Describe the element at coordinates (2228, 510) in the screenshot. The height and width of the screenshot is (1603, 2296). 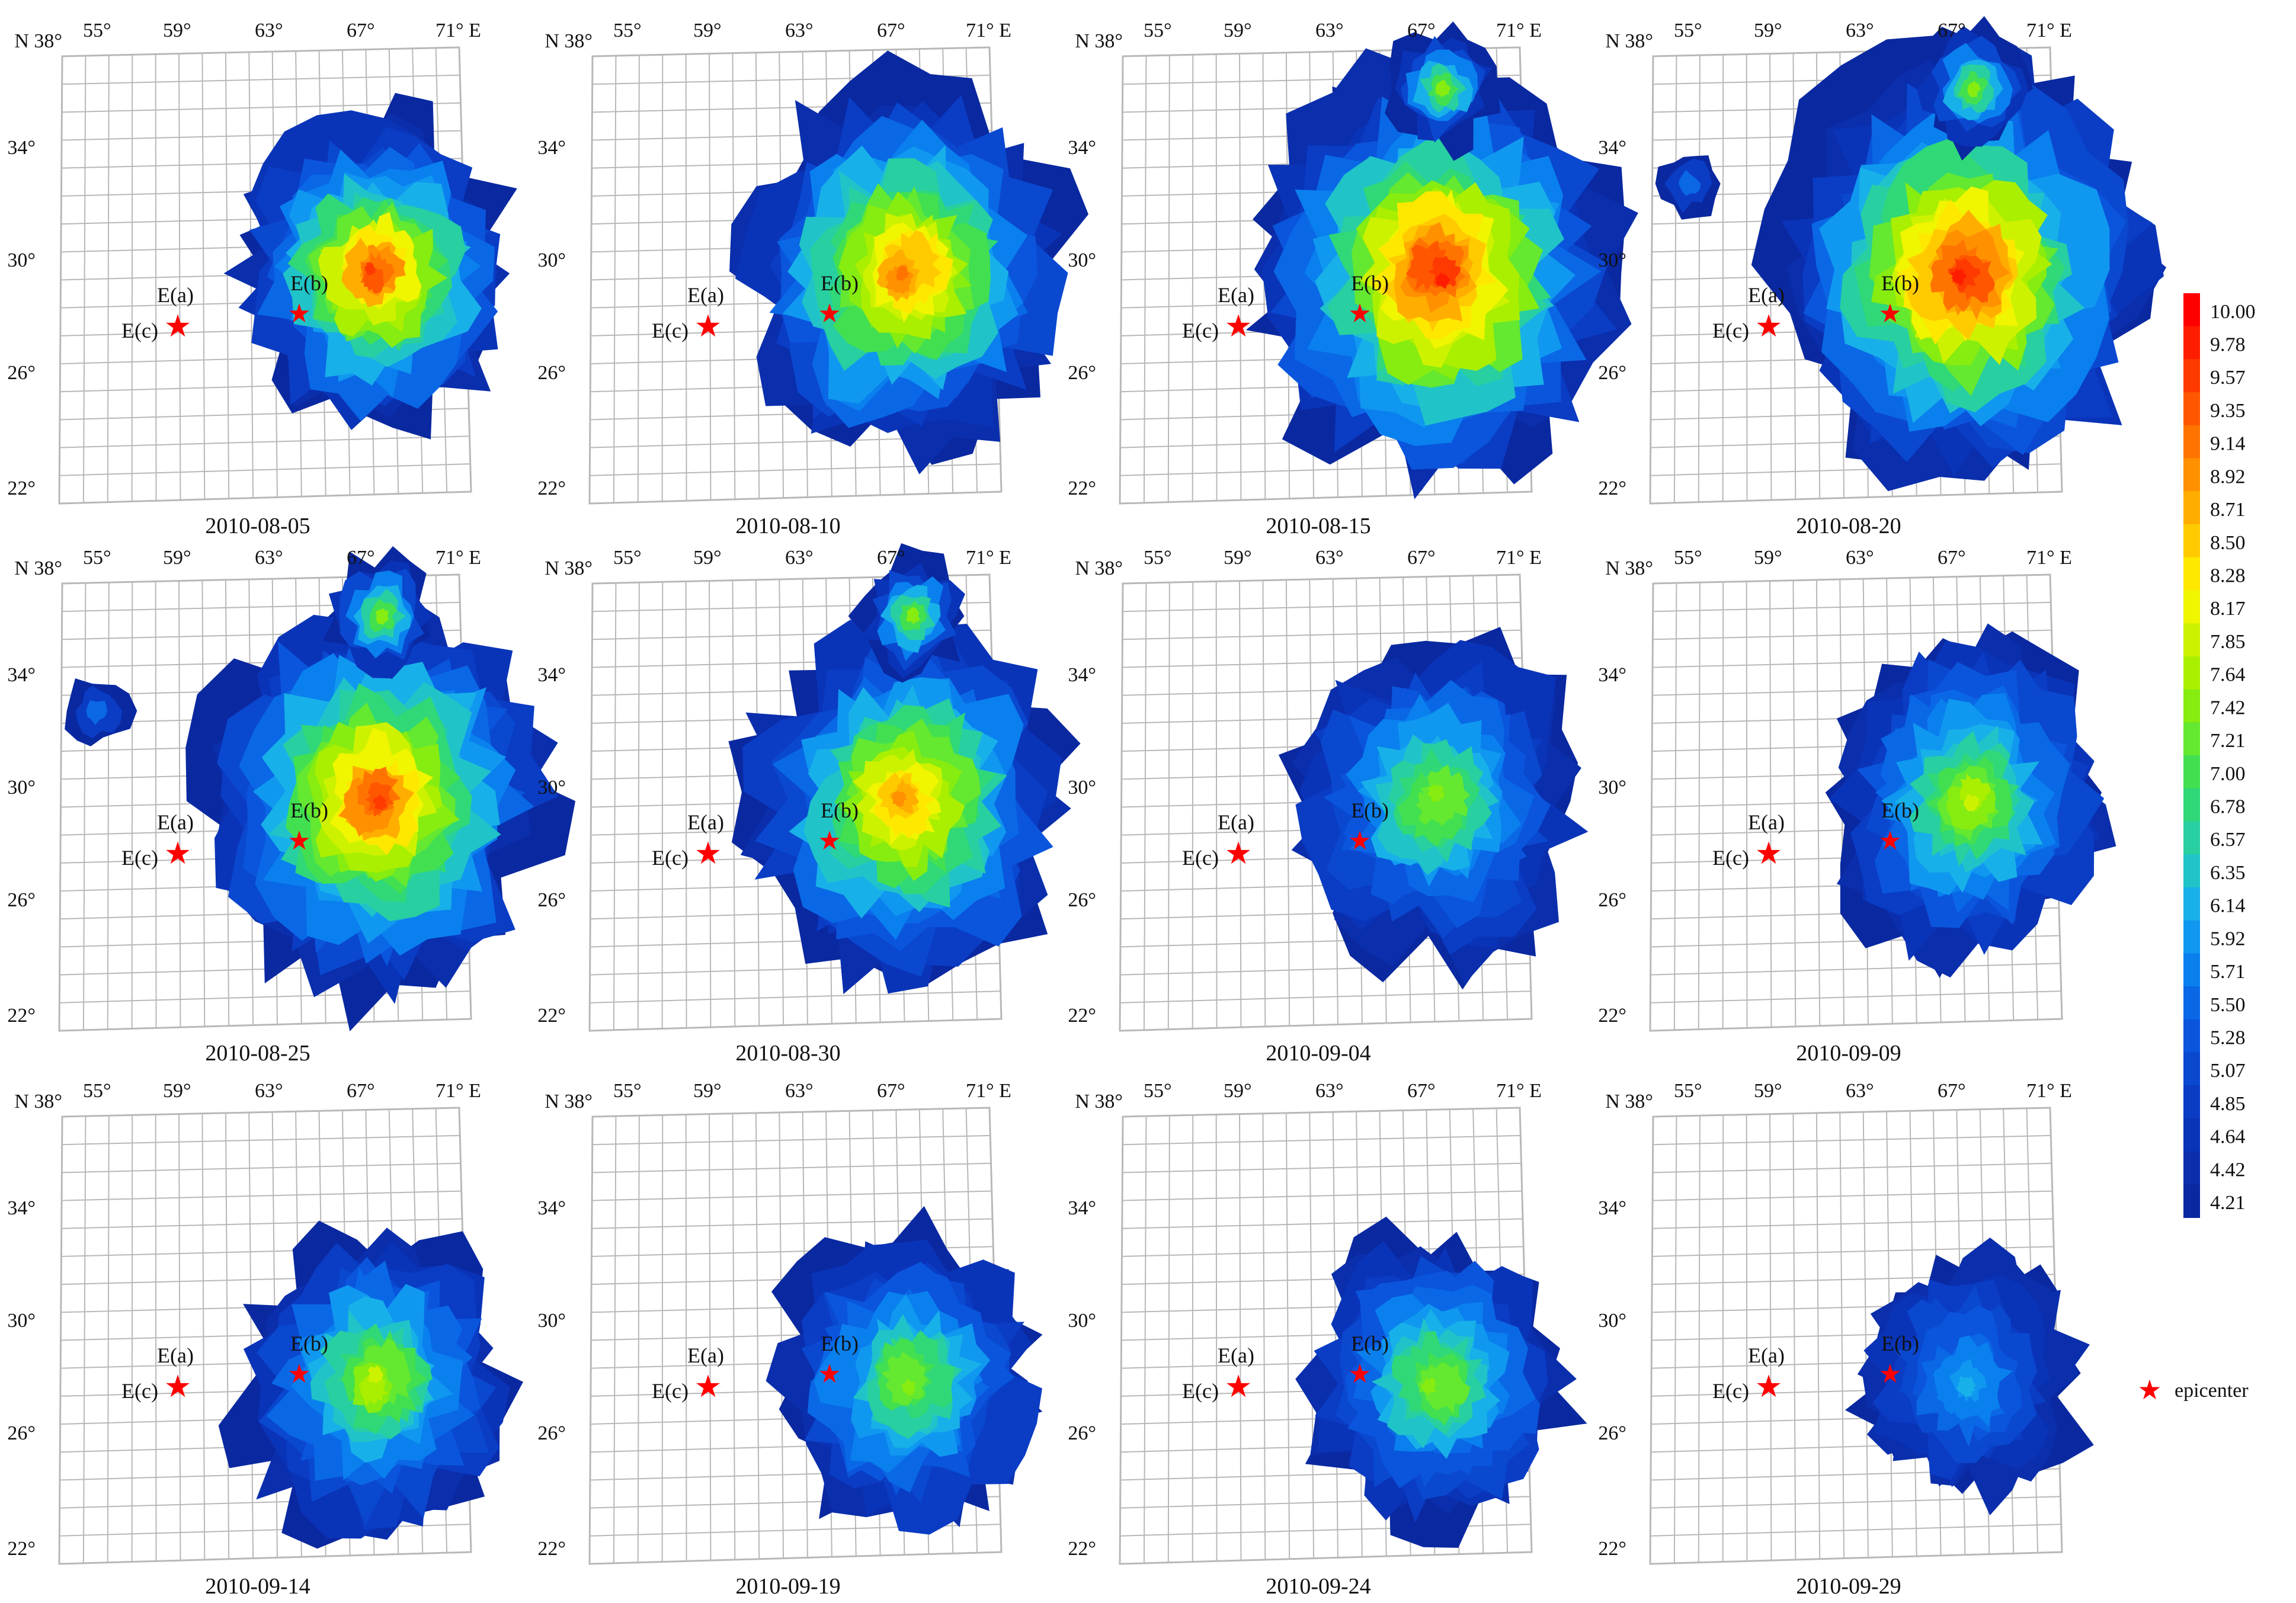
I see `colorbar-tick-label: 8.71` at that location.